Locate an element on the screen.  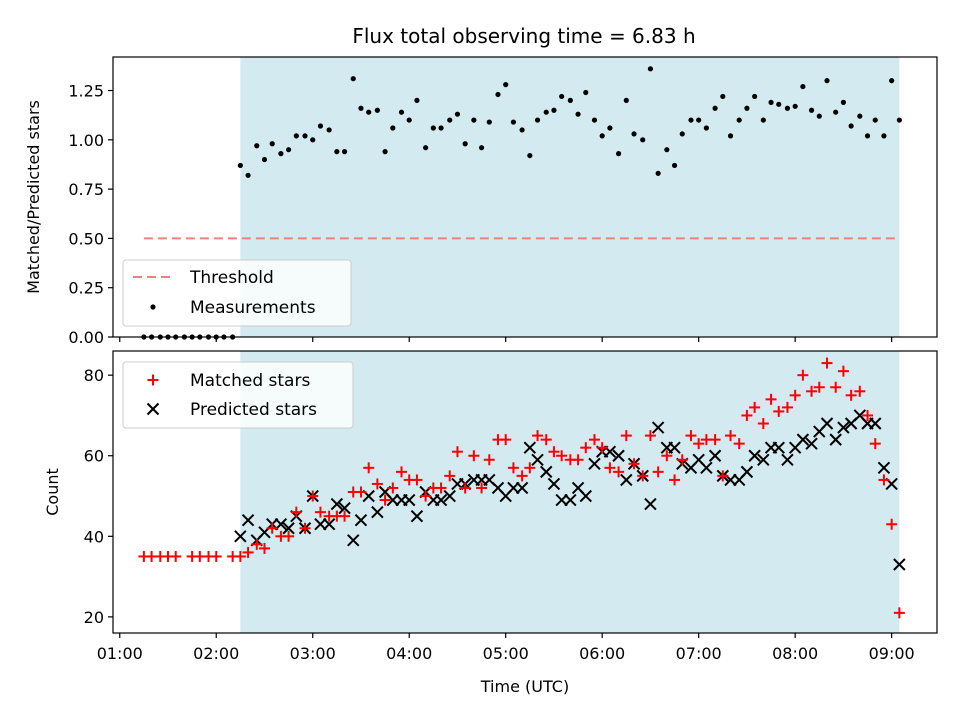
chart-title: Flux total observing time = 6.83 h is located at coordinates (523, 36).